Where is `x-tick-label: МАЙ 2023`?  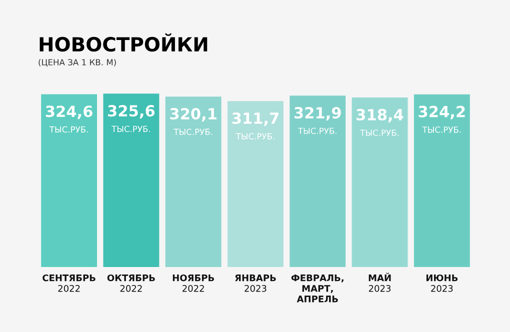
x-tick-label: МАЙ 2023 is located at coordinates (379, 282).